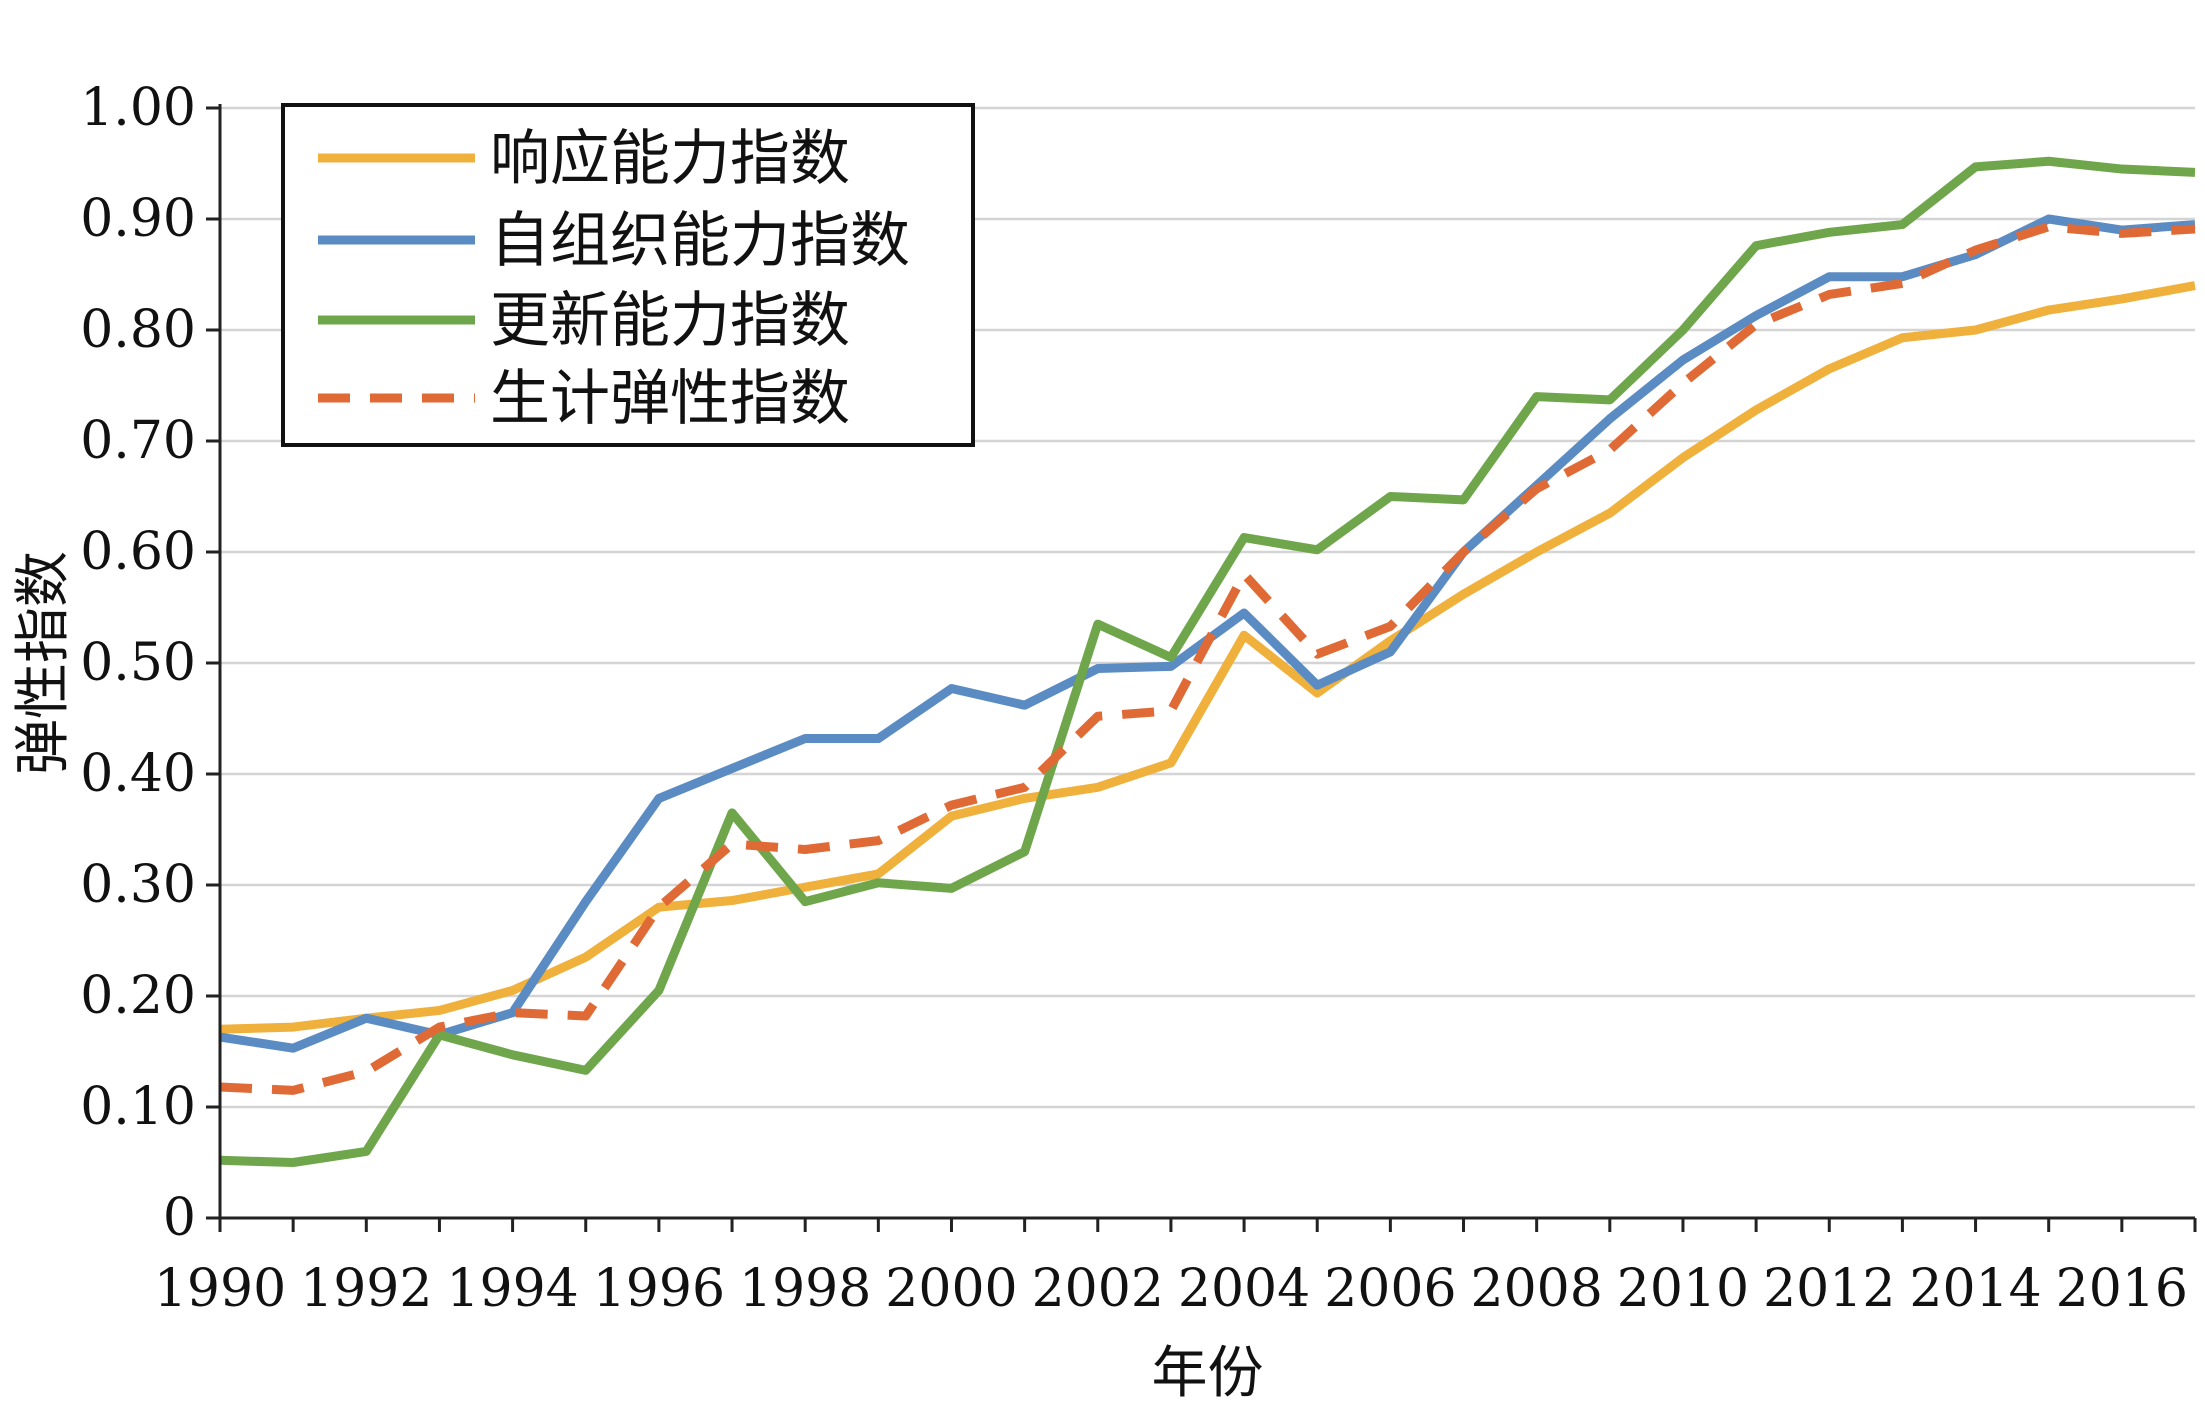 The image size is (2205, 1412). Describe the element at coordinates (138, 552) in the screenshot. I see `y-tick-label: 0.60` at that location.